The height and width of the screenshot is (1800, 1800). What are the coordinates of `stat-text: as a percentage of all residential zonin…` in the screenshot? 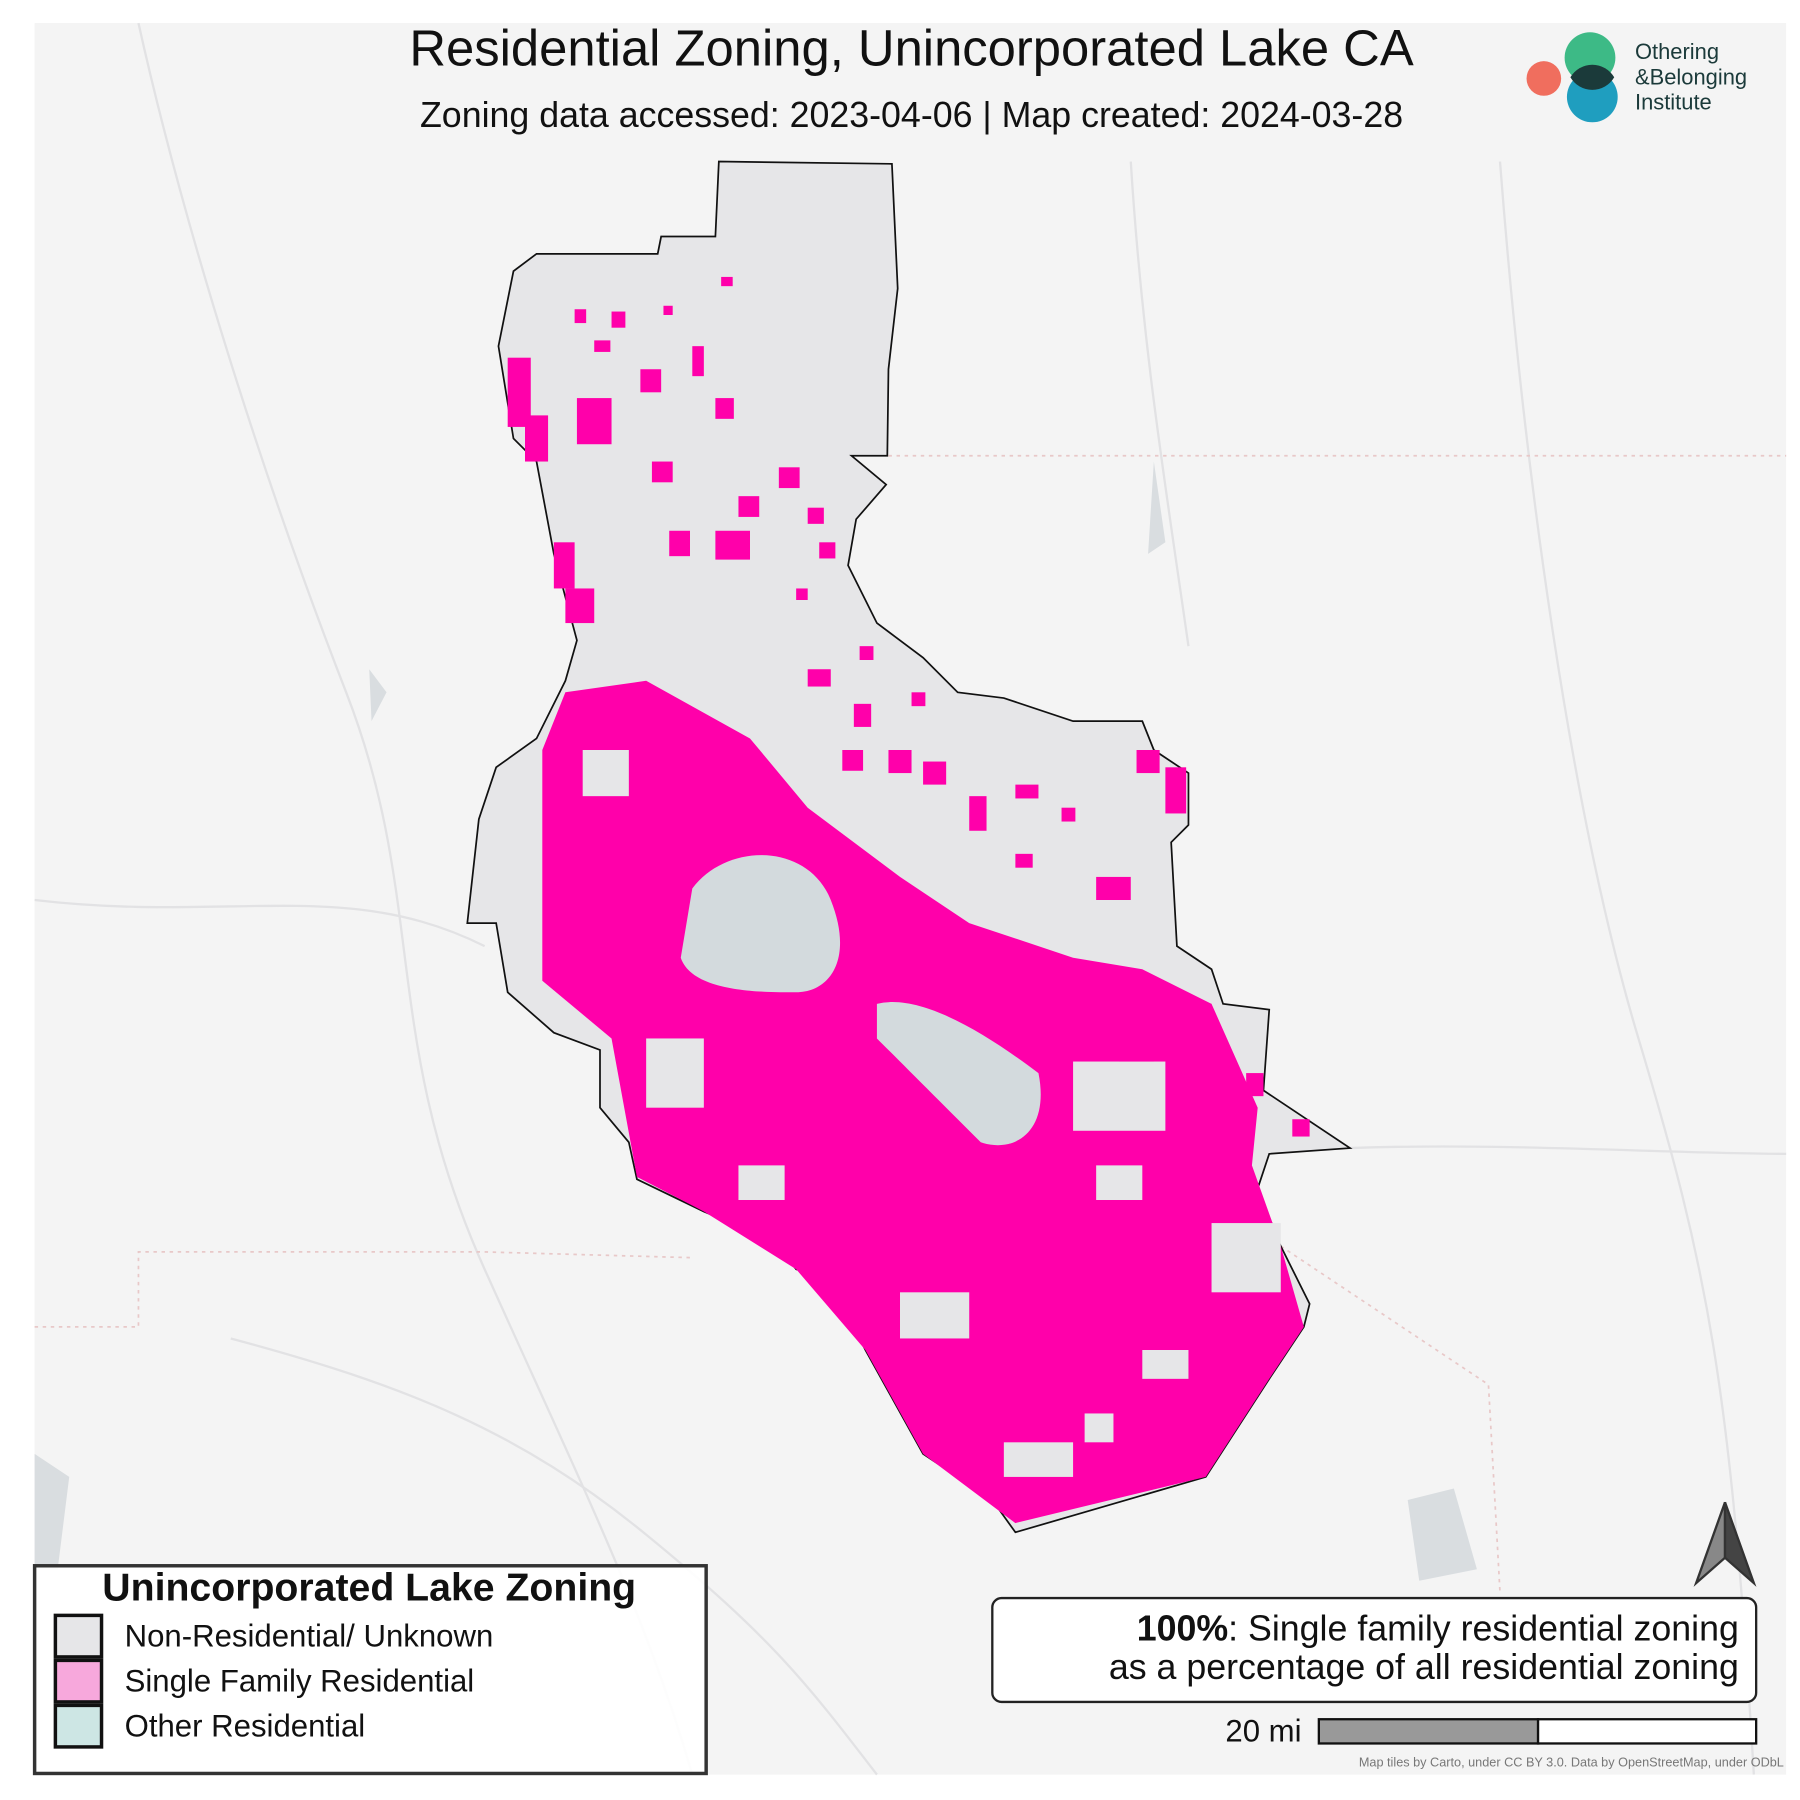 It's located at (1424, 1667).